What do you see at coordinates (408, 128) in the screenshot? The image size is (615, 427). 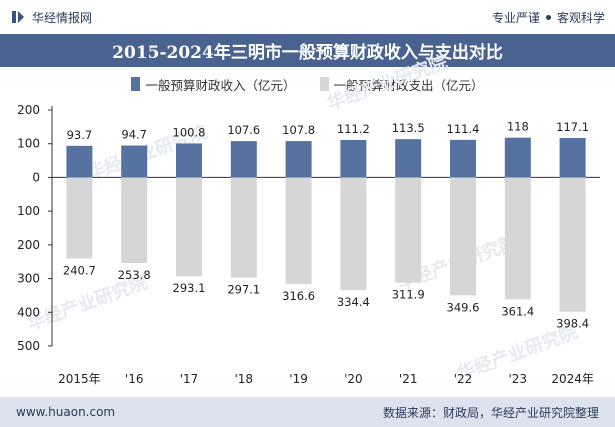 I see `data-label-revenue: 113.5` at bounding box center [408, 128].